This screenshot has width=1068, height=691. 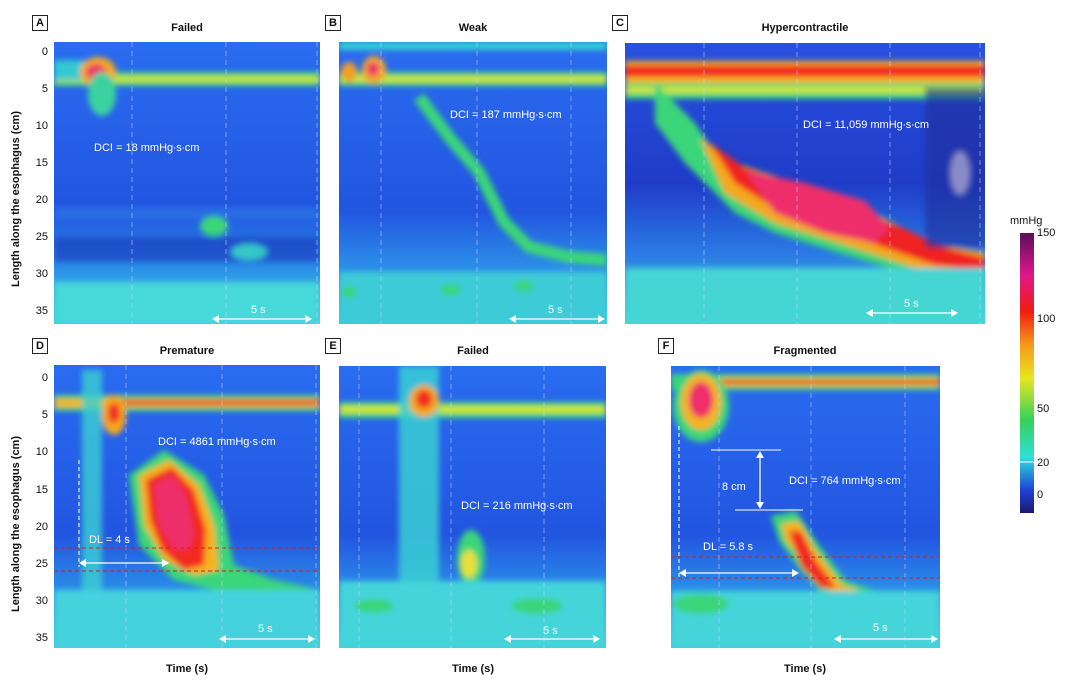 What do you see at coordinates (473, 351) in the screenshot?
I see `panel-title-e: Failed` at bounding box center [473, 351].